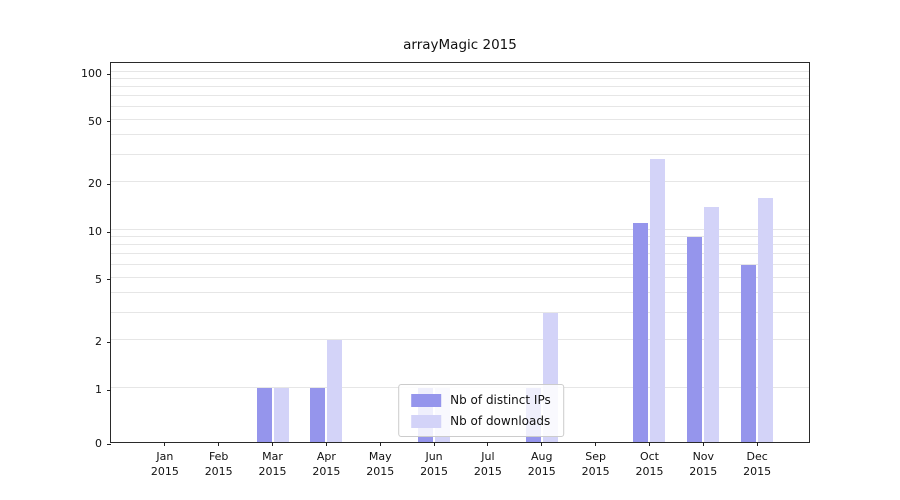 This screenshot has height=500, width=900. I want to click on x-tick-label: Aug 2015, so click(541, 464).